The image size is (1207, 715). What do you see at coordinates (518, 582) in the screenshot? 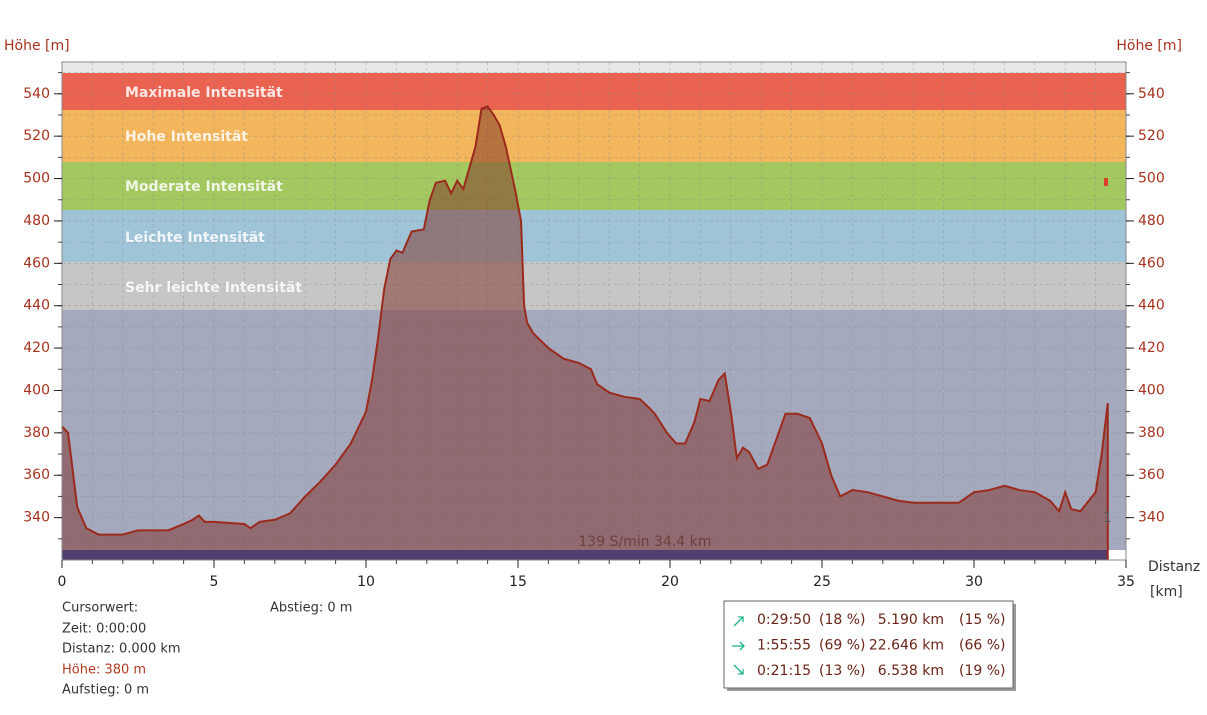
I see `x-tick-label: 15` at bounding box center [518, 582].